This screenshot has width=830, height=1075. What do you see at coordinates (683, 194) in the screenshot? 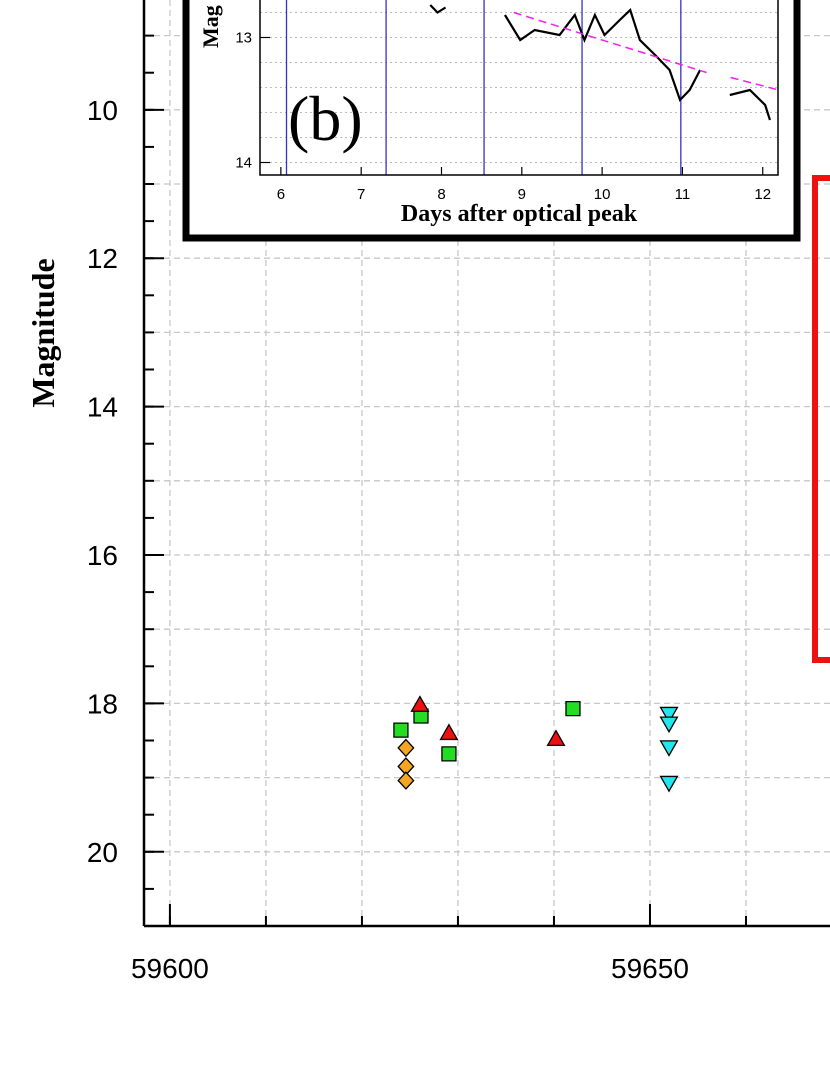
I see `x-tick-label: 11` at bounding box center [683, 194].